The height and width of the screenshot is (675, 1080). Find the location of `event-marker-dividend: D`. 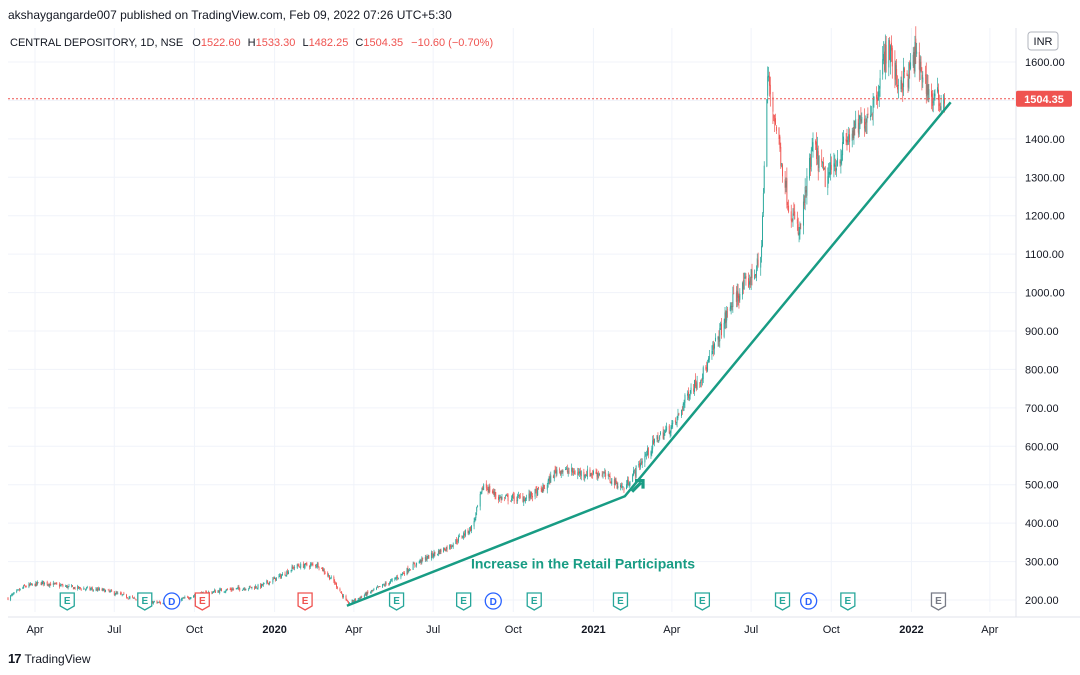

event-marker-dividend: D is located at coordinates (808, 601).